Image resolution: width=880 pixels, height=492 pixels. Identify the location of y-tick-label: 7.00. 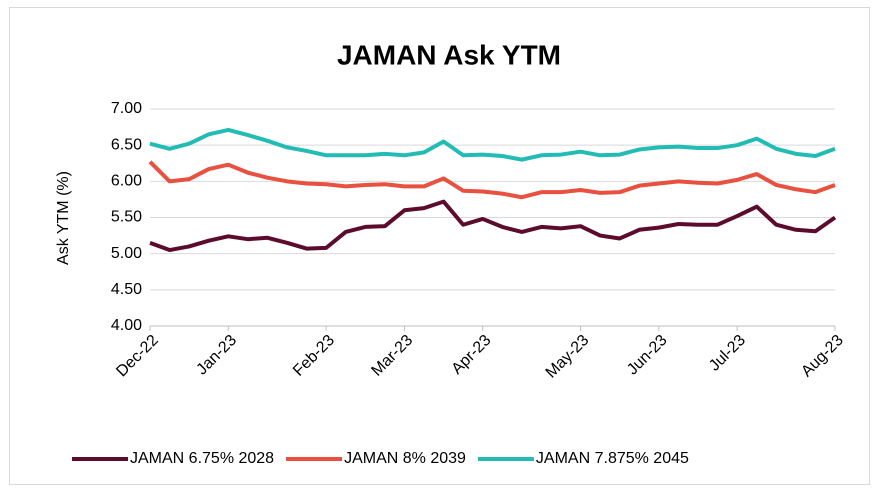
(126, 108).